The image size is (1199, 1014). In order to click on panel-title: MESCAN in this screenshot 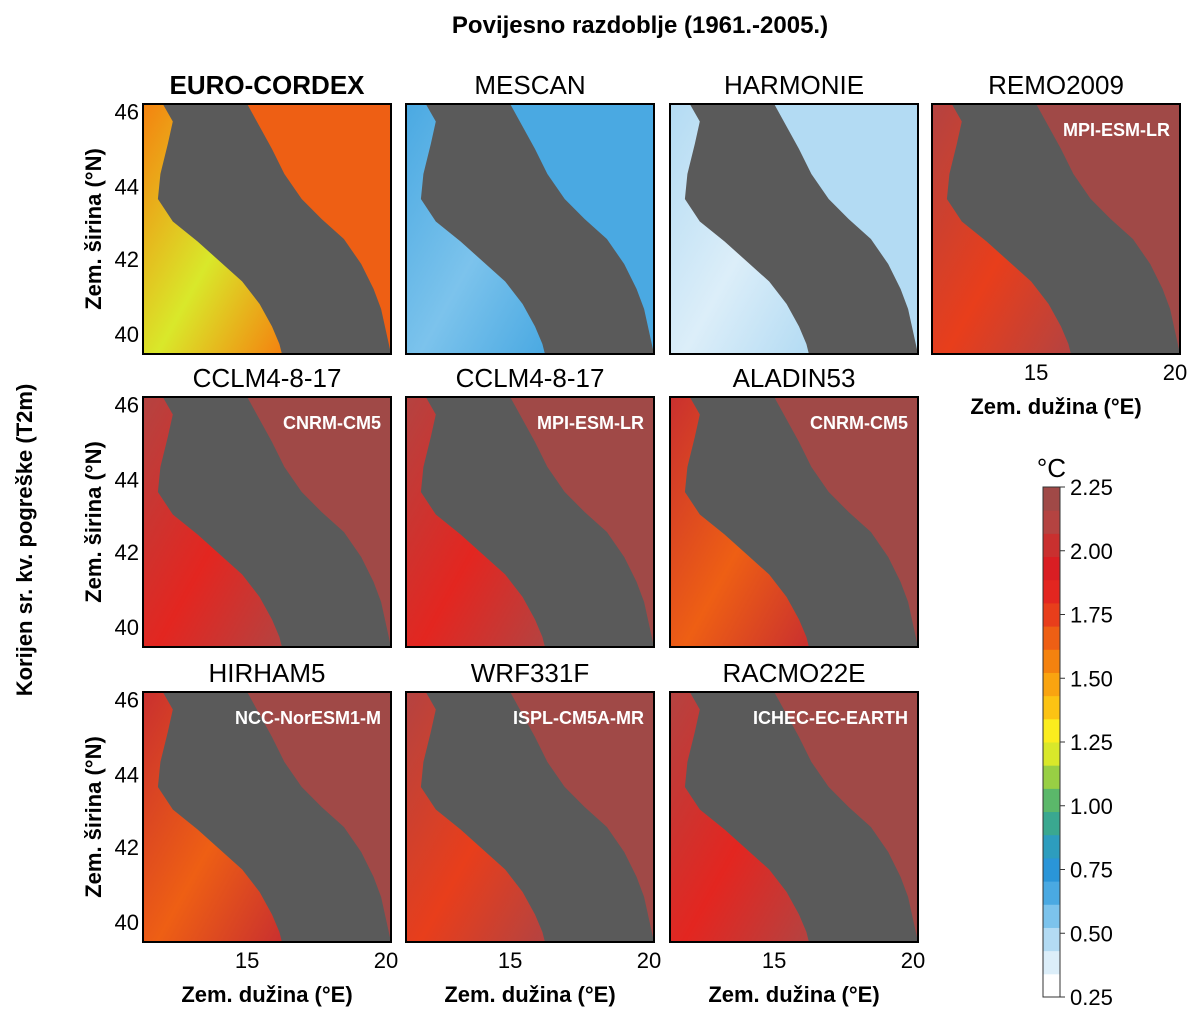, I will do `click(529, 85)`.